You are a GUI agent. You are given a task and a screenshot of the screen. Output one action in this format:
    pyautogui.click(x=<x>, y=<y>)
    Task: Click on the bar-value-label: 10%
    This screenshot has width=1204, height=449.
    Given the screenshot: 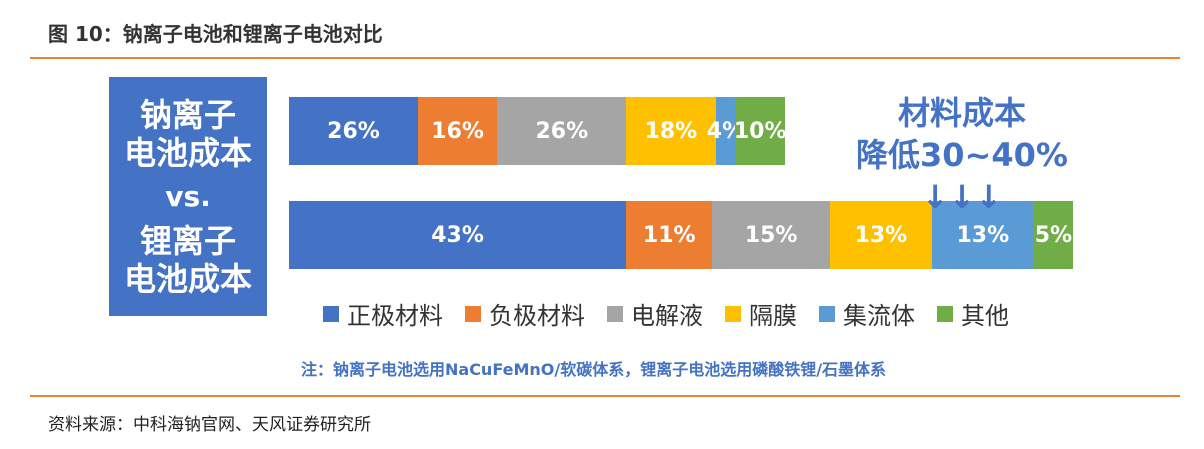 What is the action you would take?
    pyautogui.click(x=760, y=131)
    